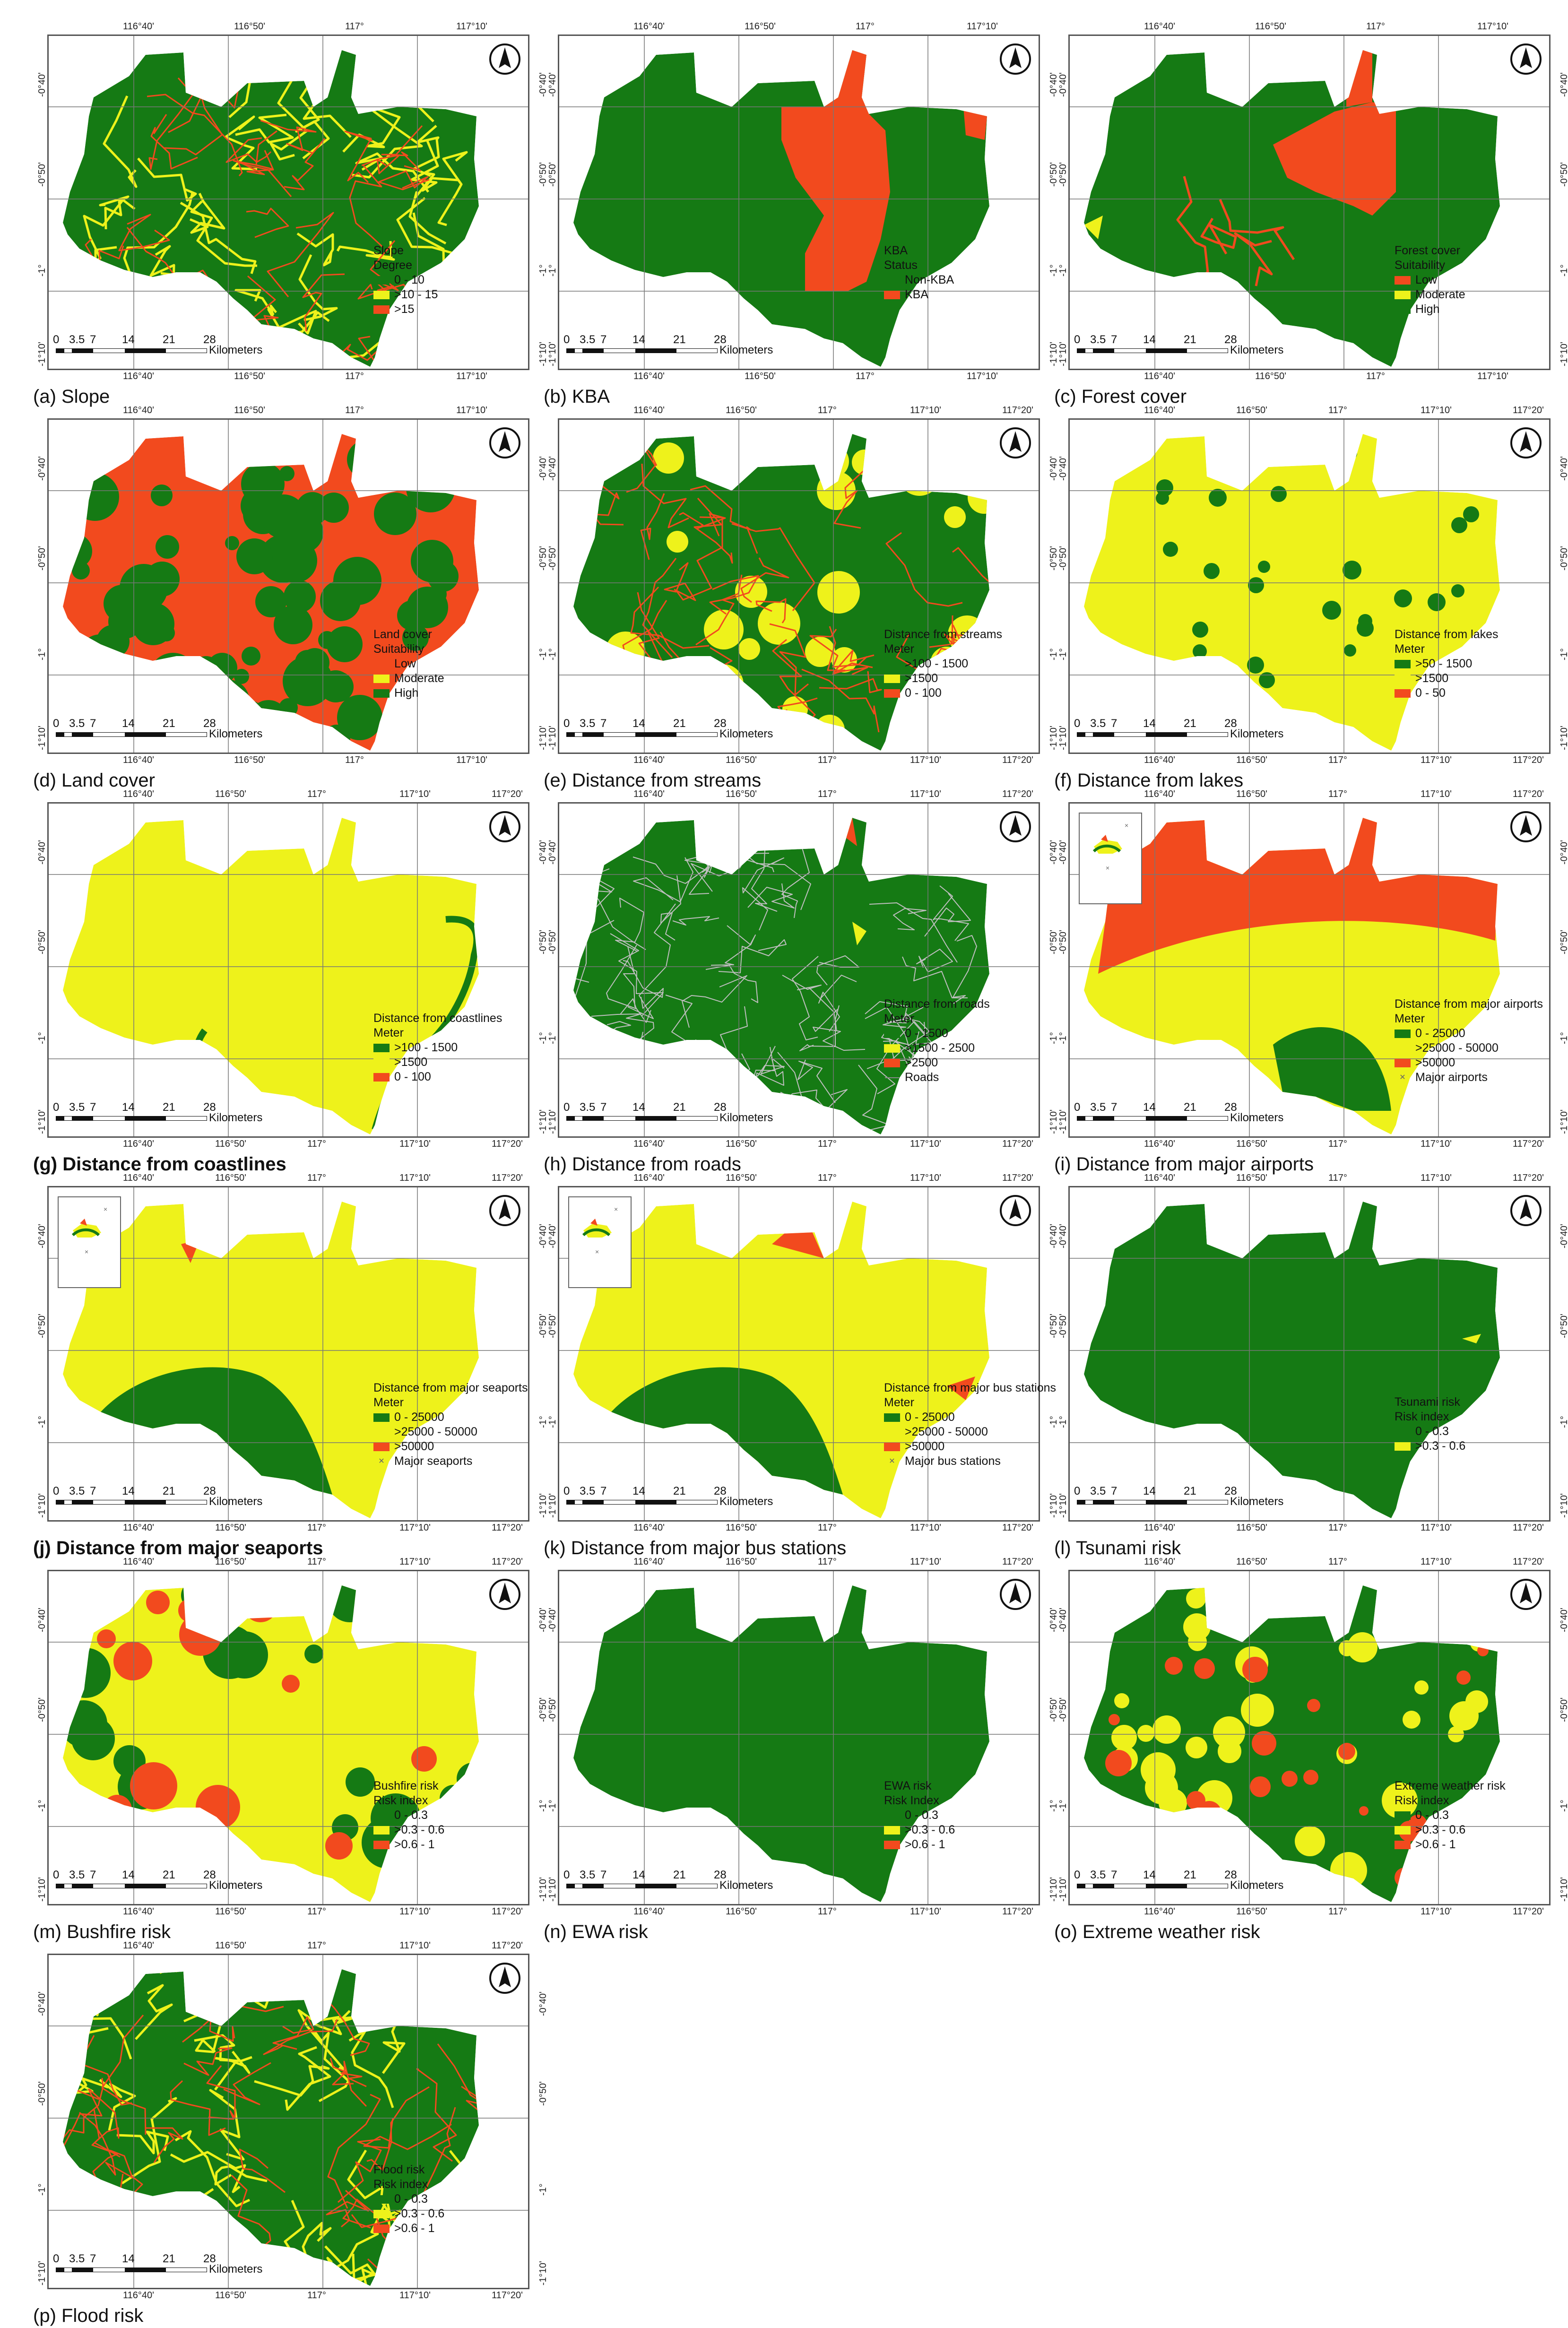 This screenshot has height=2328, width=1568. Describe the element at coordinates (1110, 859) in the screenshot. I see `locator-inset-map: × ×` at that location.